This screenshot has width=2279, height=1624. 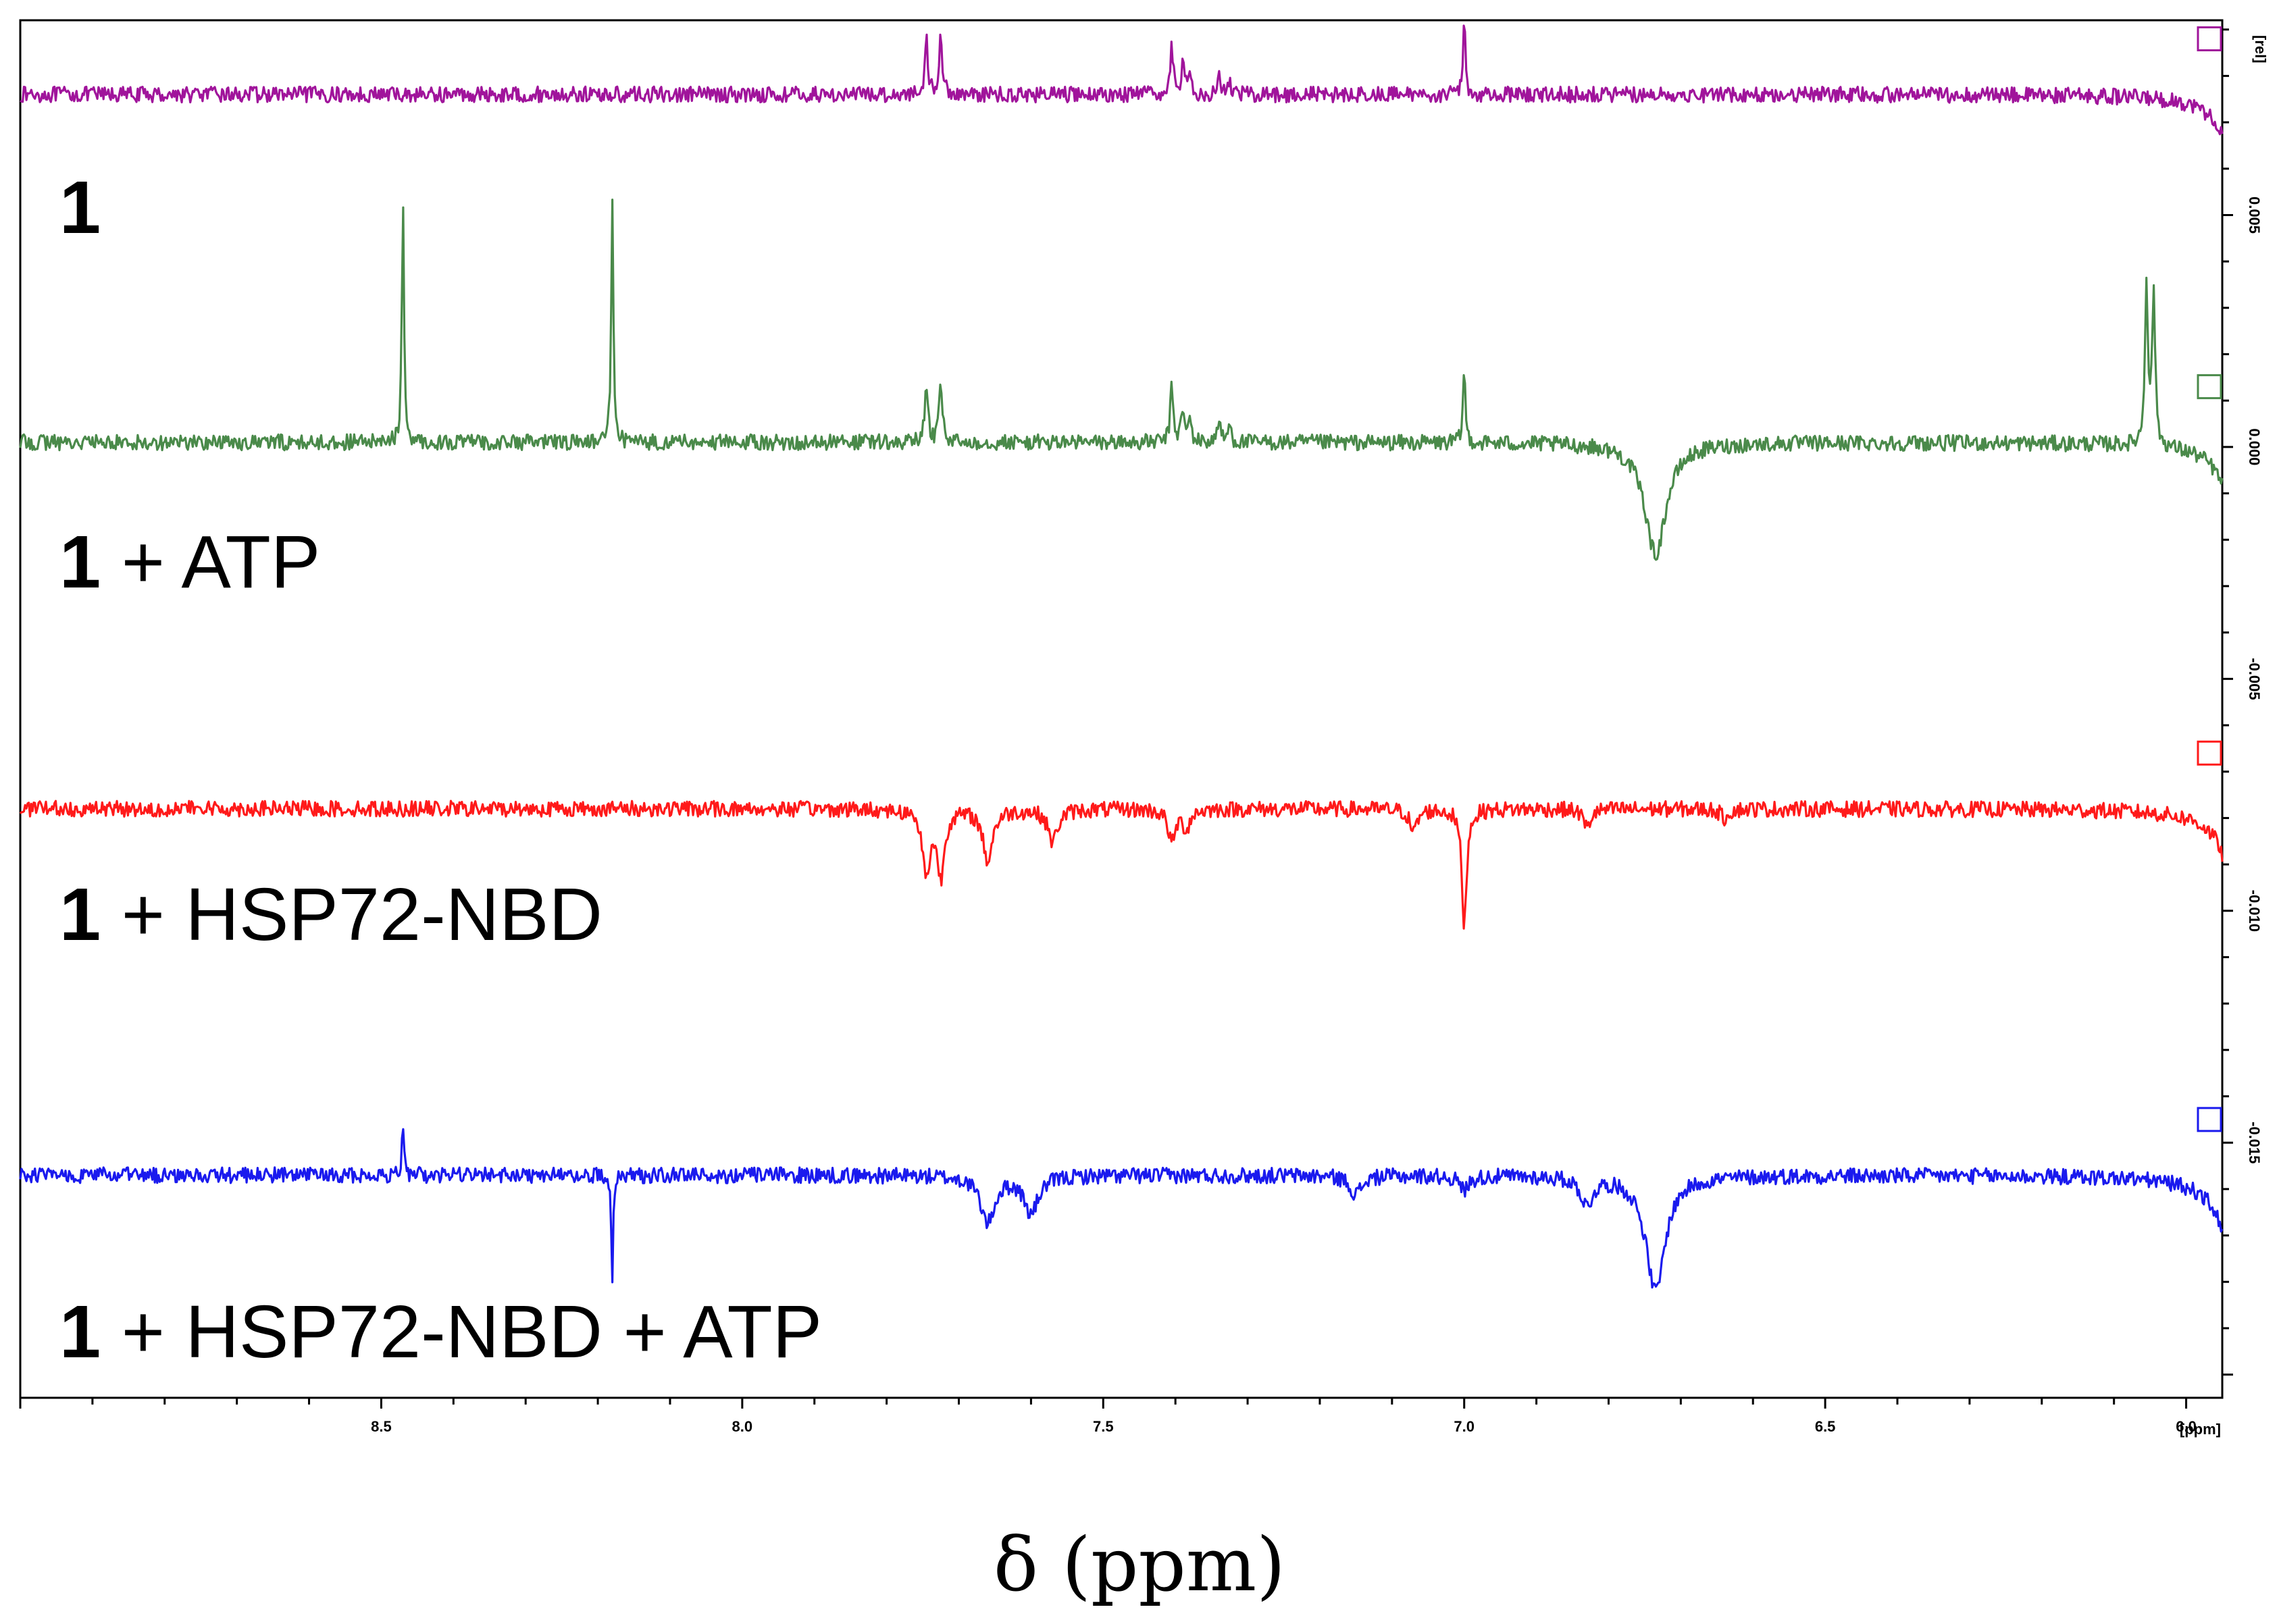 I want to click on x-tick-label: 6.0, so click(x=2186, y=1426).